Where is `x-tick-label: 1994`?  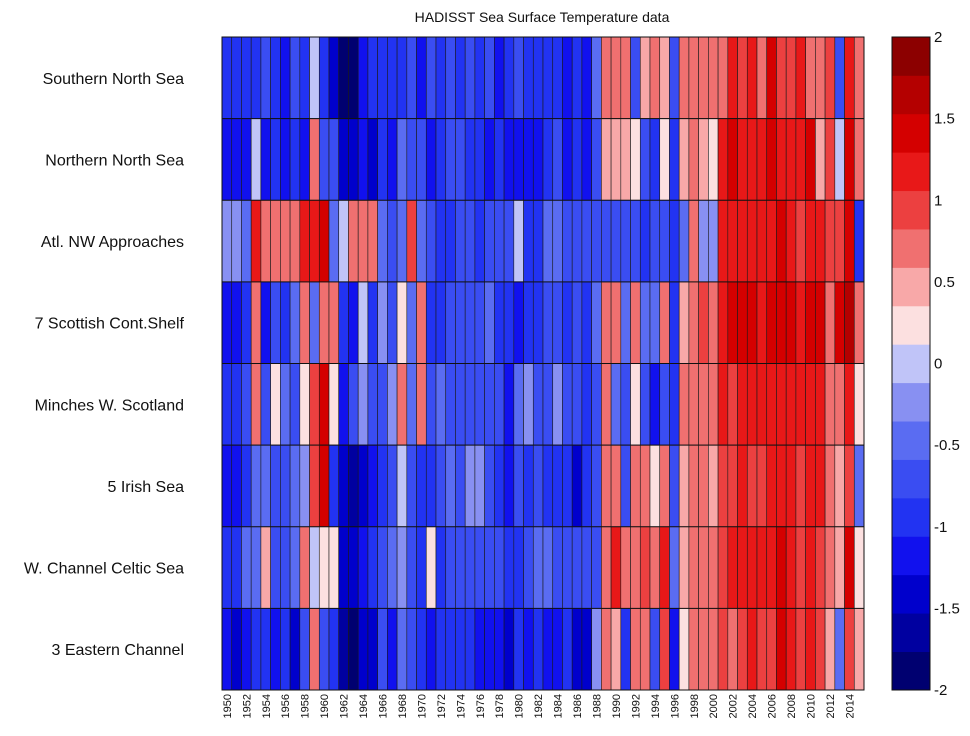 x-tick-label: 1994 is located at coordinates (656, 706).